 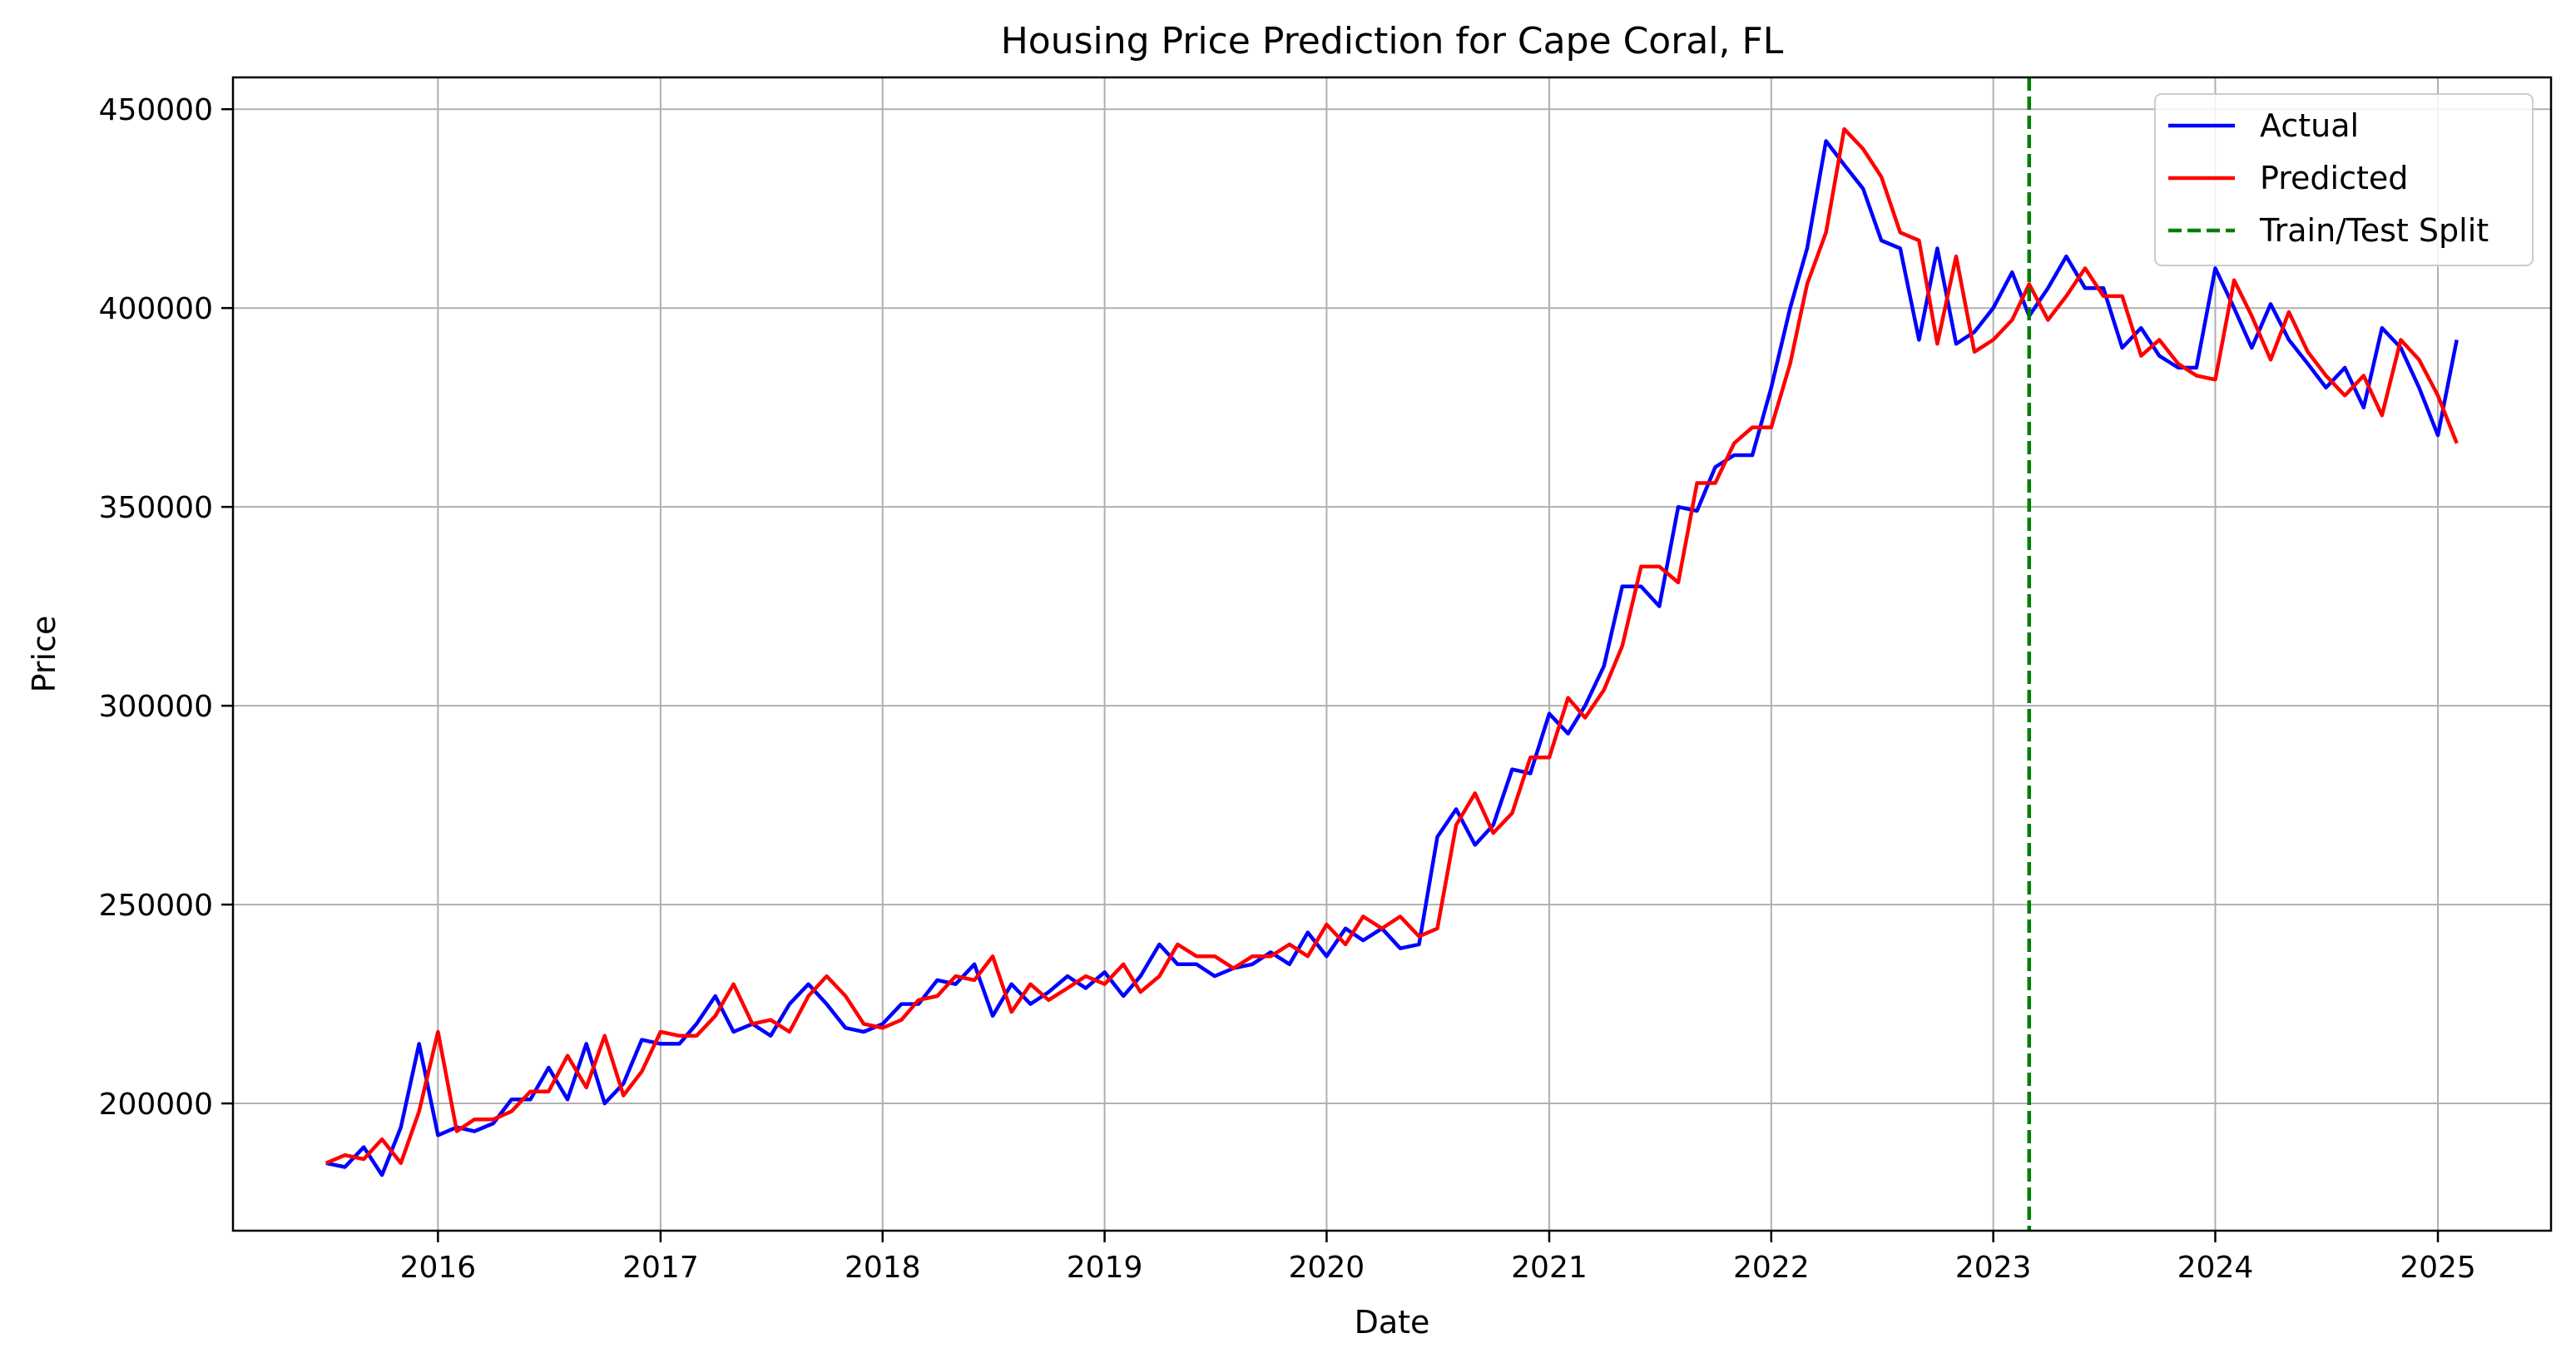 I want to click on legend-label: Predicted, so click(x=2334, y=178).